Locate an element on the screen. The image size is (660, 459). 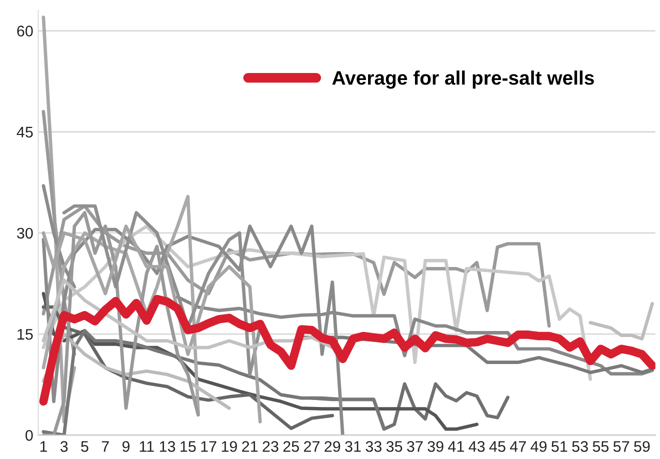
x-tick-label: 51 is located at coordinates (560, 446).